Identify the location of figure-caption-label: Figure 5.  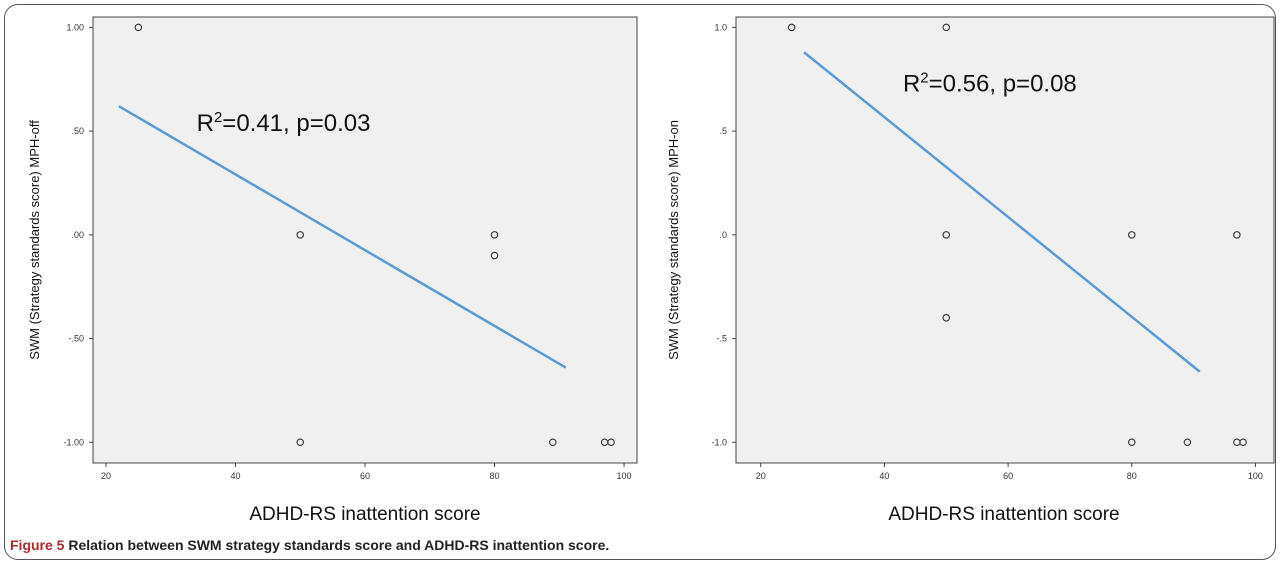
(37, 545).